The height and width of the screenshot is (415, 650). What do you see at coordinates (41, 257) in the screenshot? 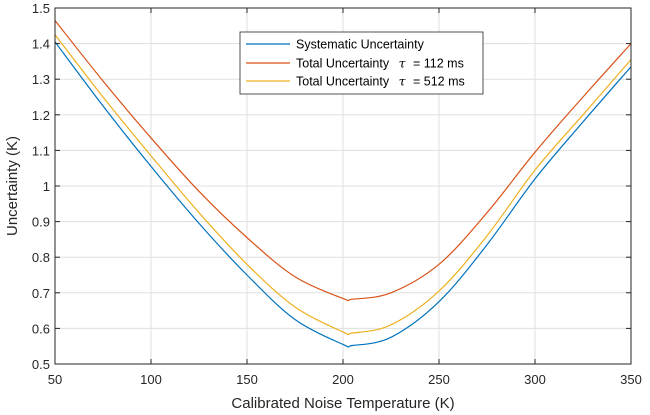
I see `y-tick-label: 0.8` at bounding box center [41, 257].